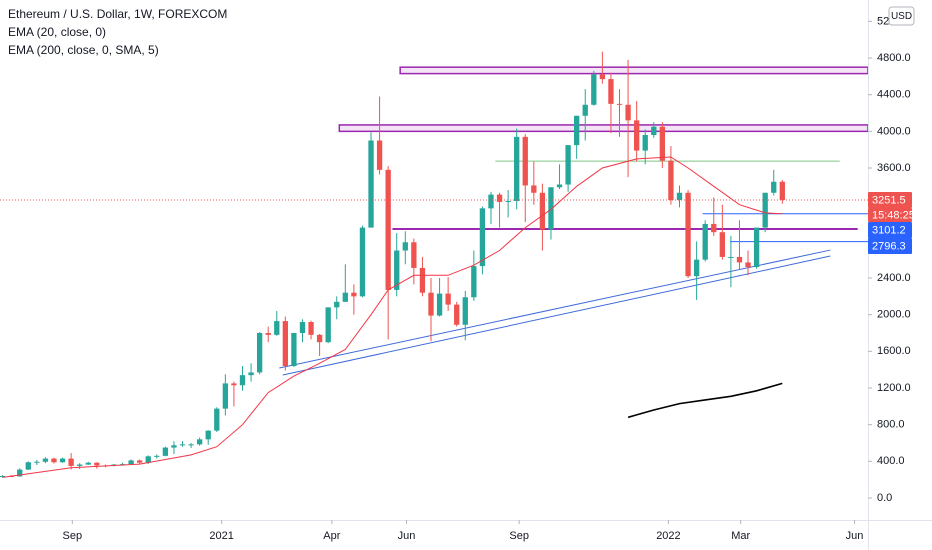 The image size is (932, 550). I want to click on y-tick-label: 4000.0, so click(894, 131).